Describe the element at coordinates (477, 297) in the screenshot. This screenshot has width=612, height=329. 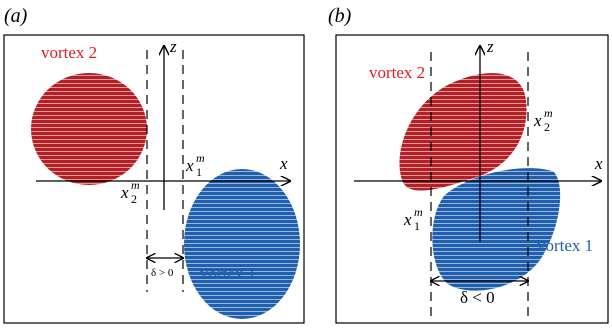
I see `delta-label: δ < 0` at that location.